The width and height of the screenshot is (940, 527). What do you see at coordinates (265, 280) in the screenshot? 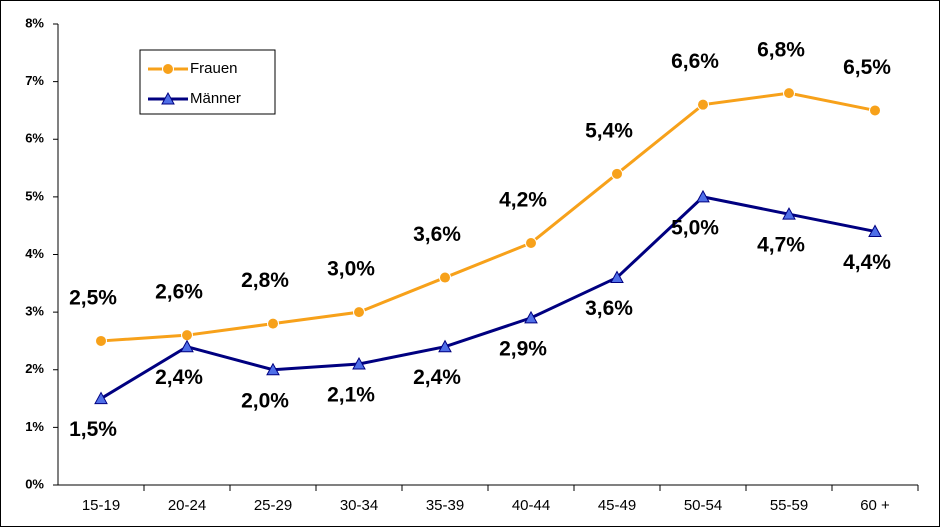
I see `data-label: 2,8%` at bounding box center [265, 280].